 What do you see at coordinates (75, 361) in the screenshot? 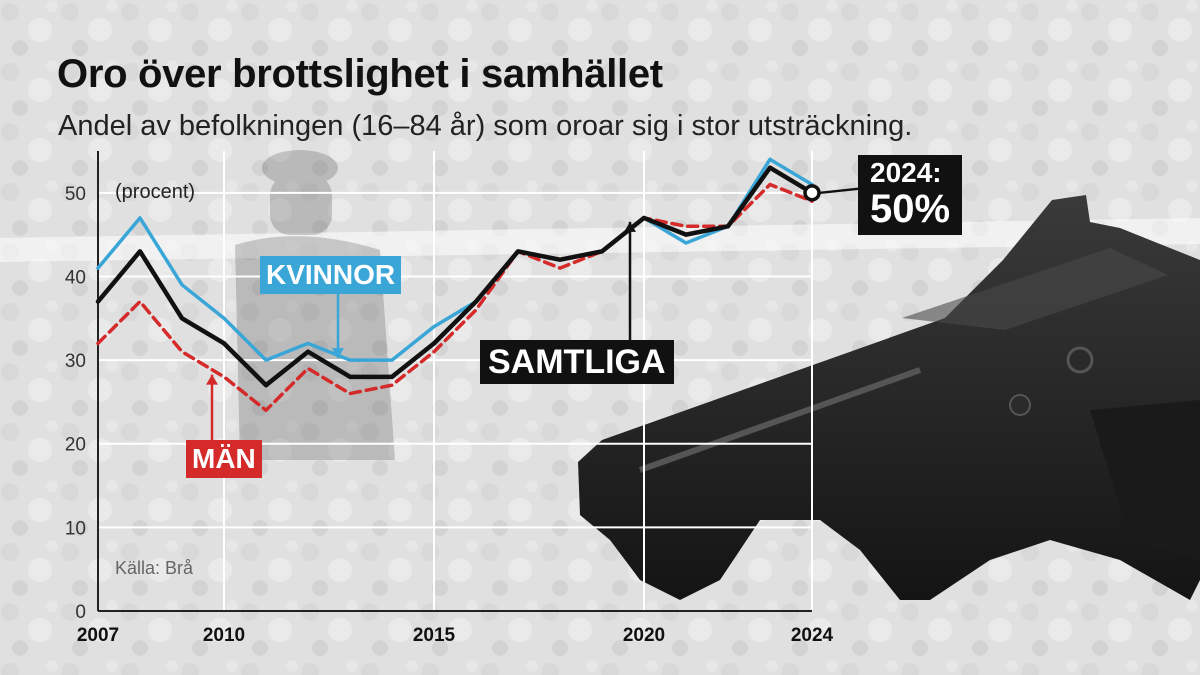
I see `y-tick-label: 30` at bounding box center [75, 361].